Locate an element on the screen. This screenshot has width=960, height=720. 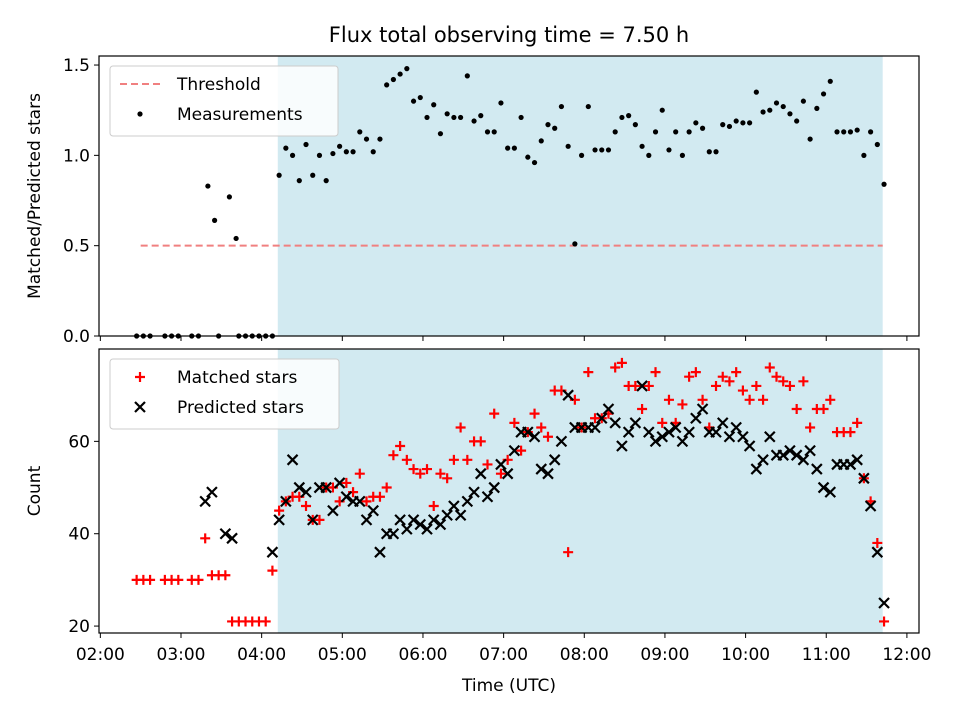
legend-swatch is located at coordinates (140, 407).